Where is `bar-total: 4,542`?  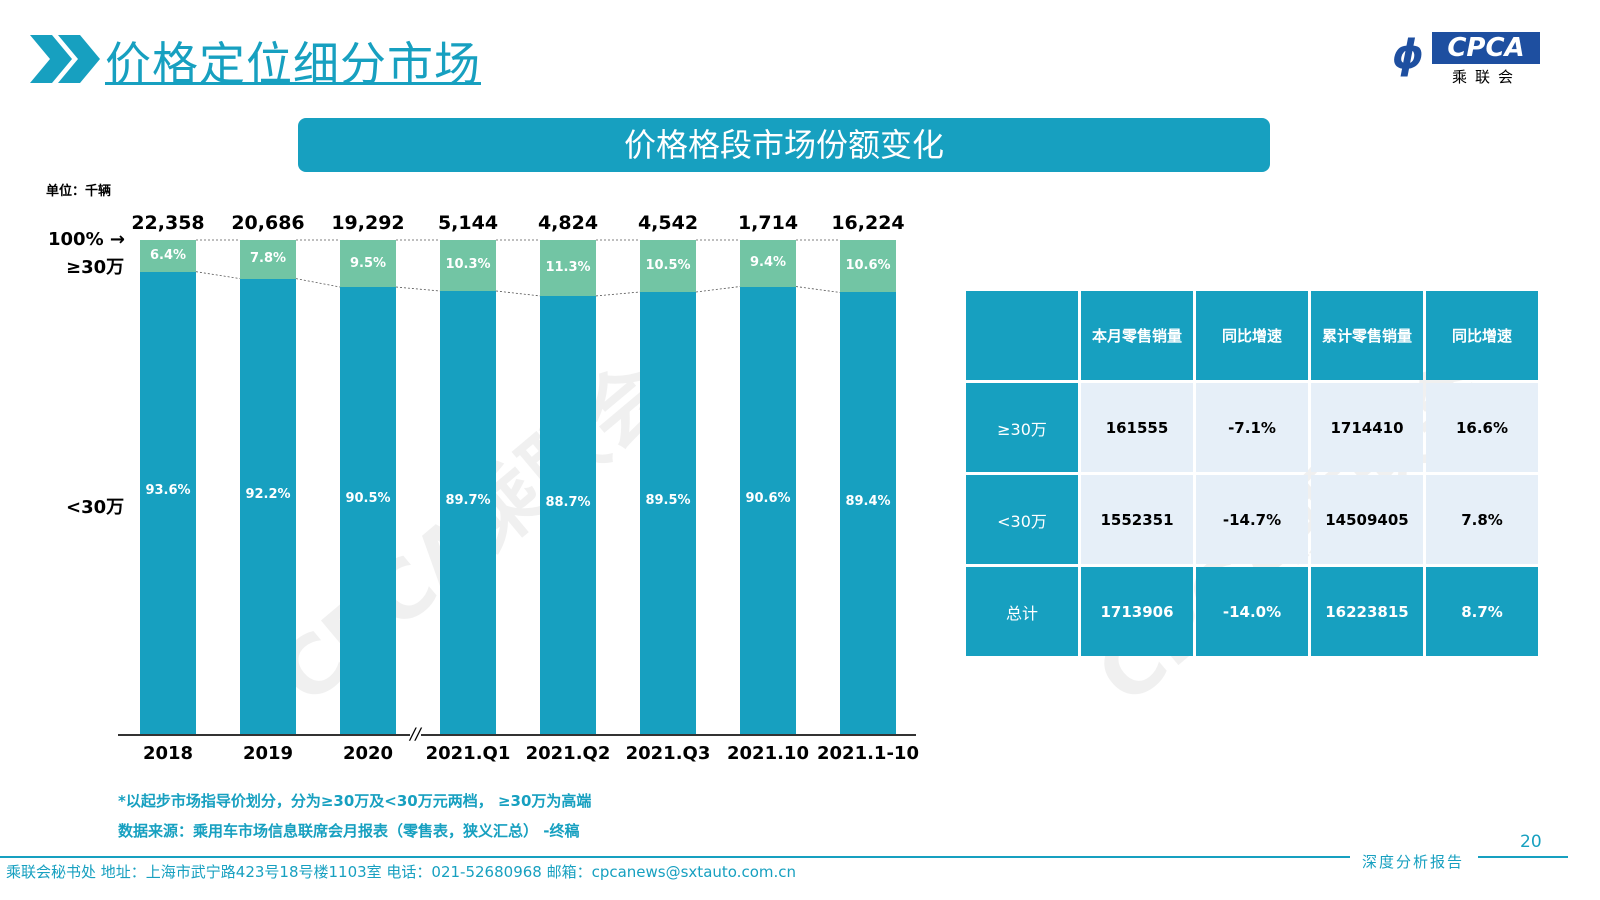
bar-total: 4,542 is located at coordinates (668, 223).